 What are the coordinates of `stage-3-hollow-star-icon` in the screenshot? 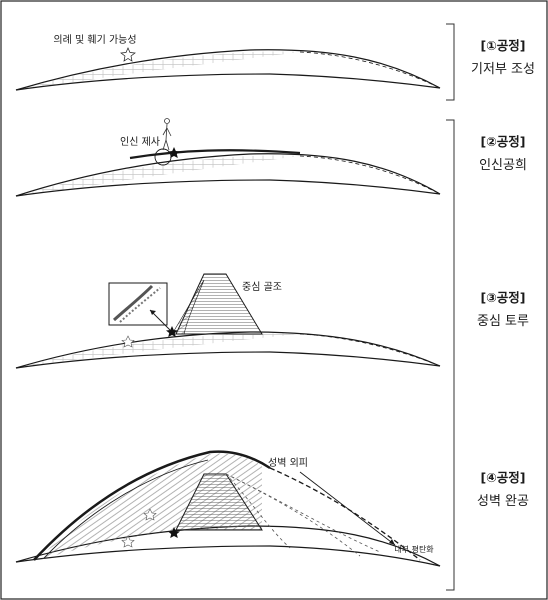 It's located at (128, 341).